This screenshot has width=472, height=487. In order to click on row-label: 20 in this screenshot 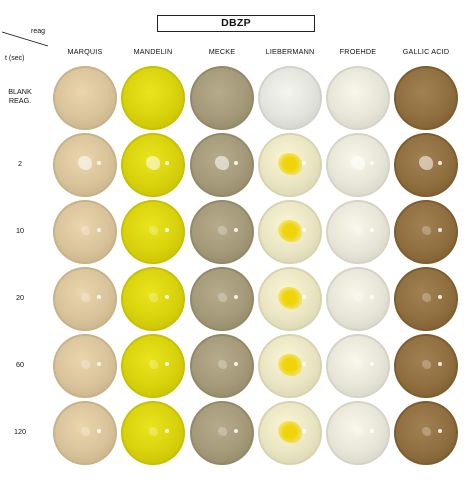, I will do `click(20, 297)`.